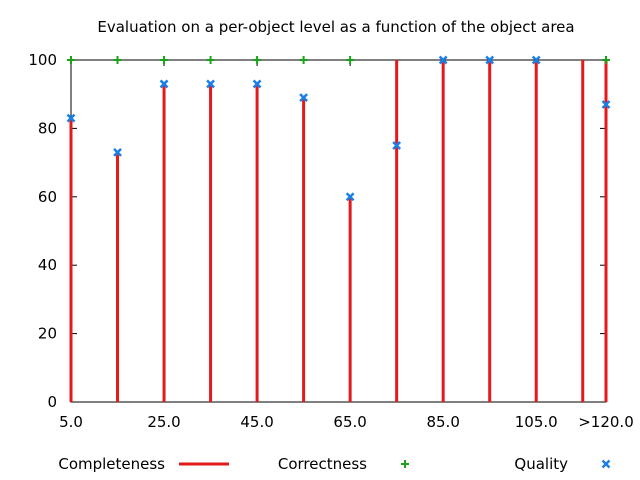 The image size is (640, 480). Describe the element at coordinates (322, 464) in the screenshot. I see `legend-label-correctness: Correctness` at that location.